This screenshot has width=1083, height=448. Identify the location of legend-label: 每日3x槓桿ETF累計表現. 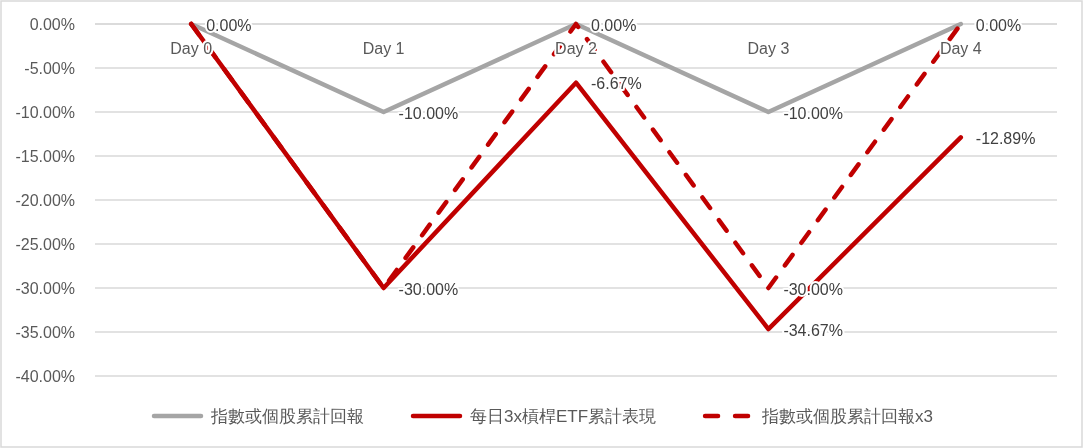
(563, 416).